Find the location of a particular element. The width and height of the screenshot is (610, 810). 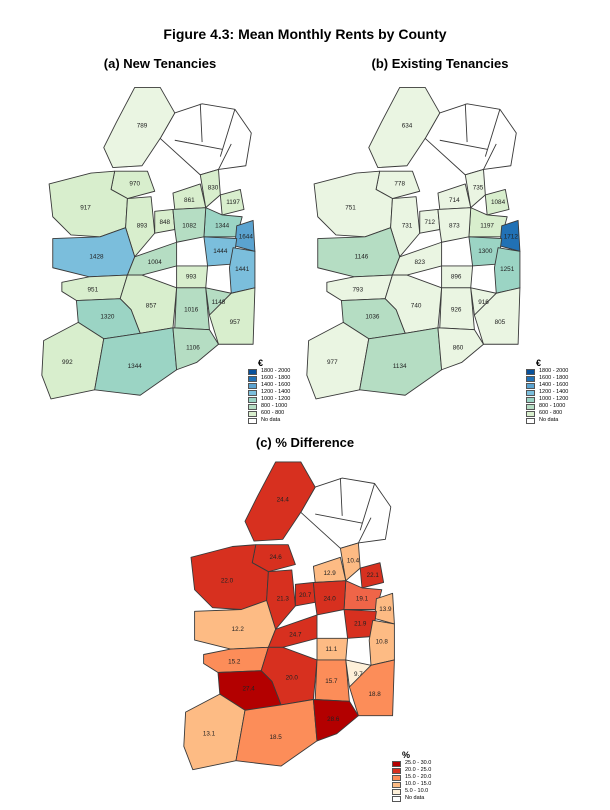

panel-a-title: (a) New Tenancies is located at coordinates (160, 63).